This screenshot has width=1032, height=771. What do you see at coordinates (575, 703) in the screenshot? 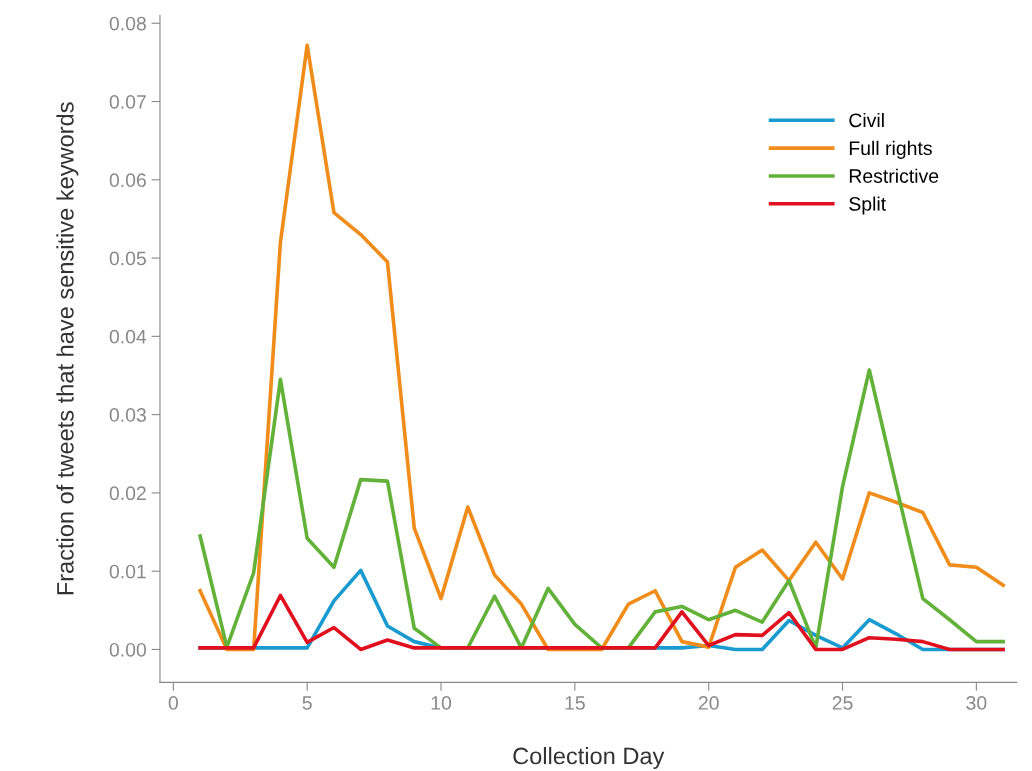
I see `x-tick-label: 15` at bounding box center [575, 703].